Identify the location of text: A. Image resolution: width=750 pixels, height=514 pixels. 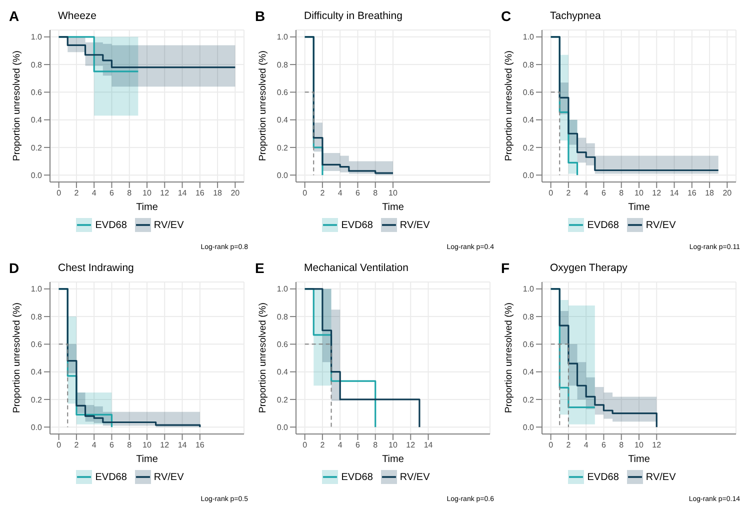
(14, 16).